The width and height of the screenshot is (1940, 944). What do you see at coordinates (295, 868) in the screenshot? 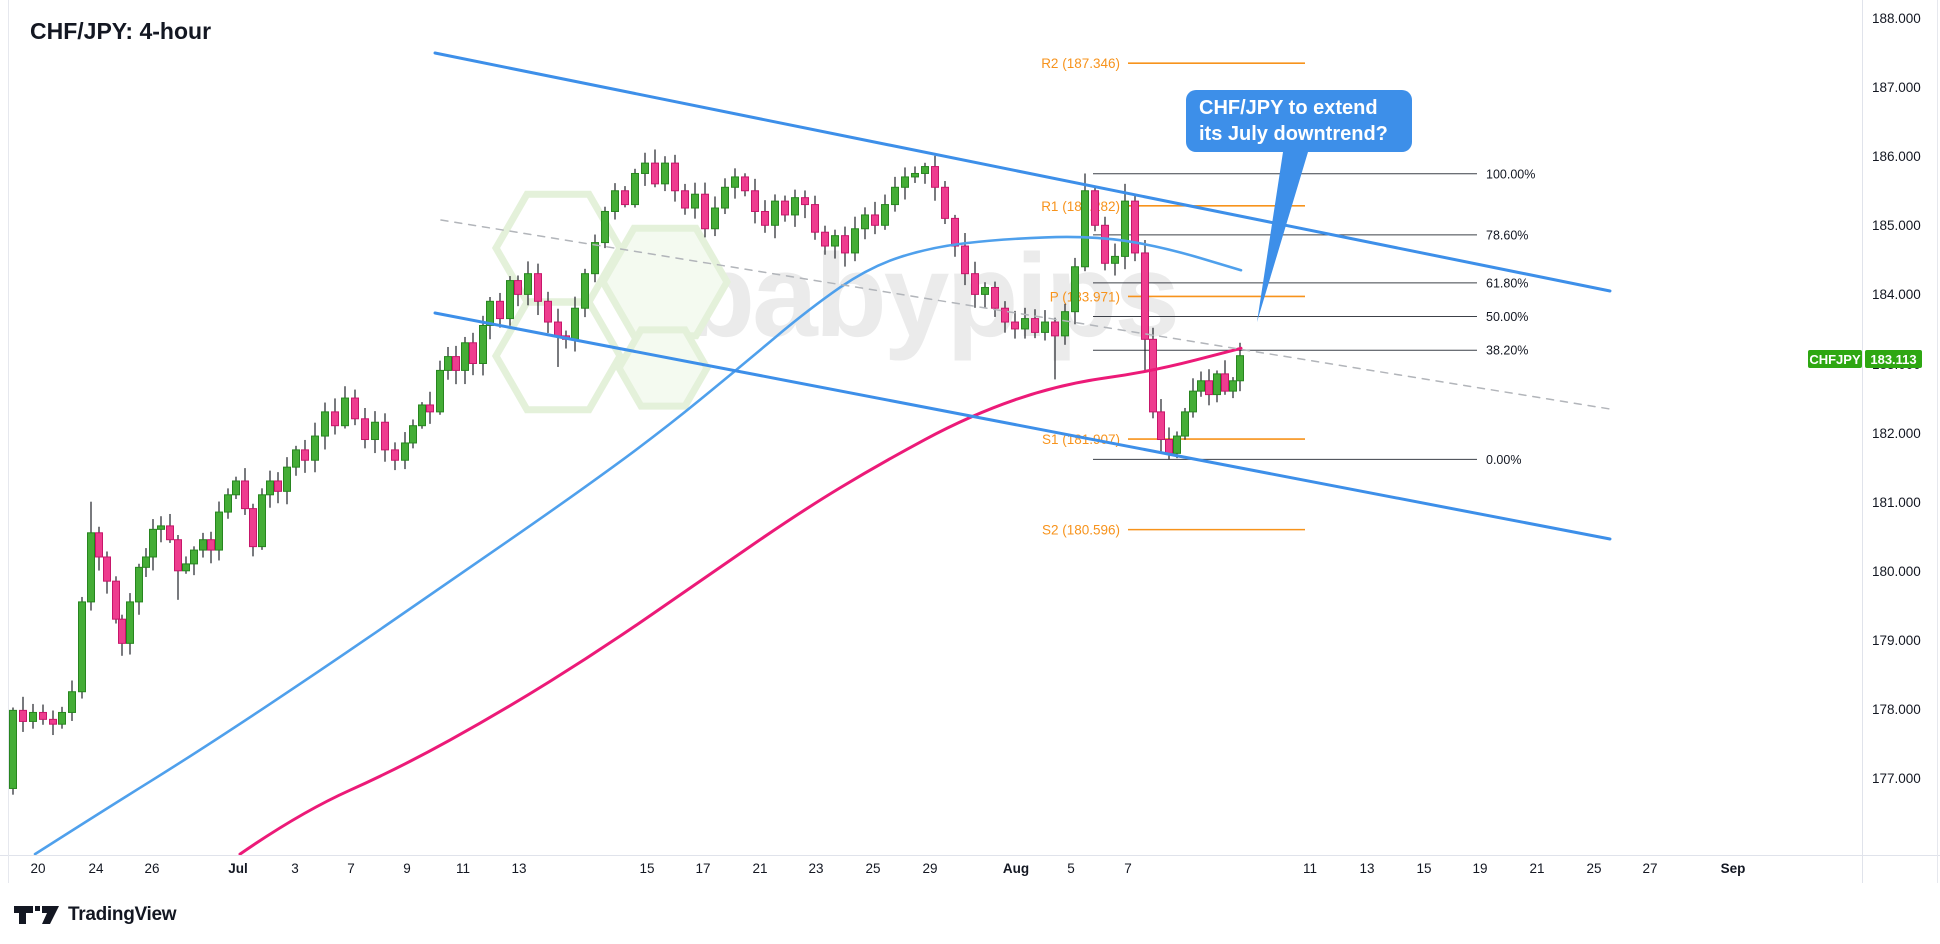
I see `date-tick-label: 3` at bounding box center [295, 868].